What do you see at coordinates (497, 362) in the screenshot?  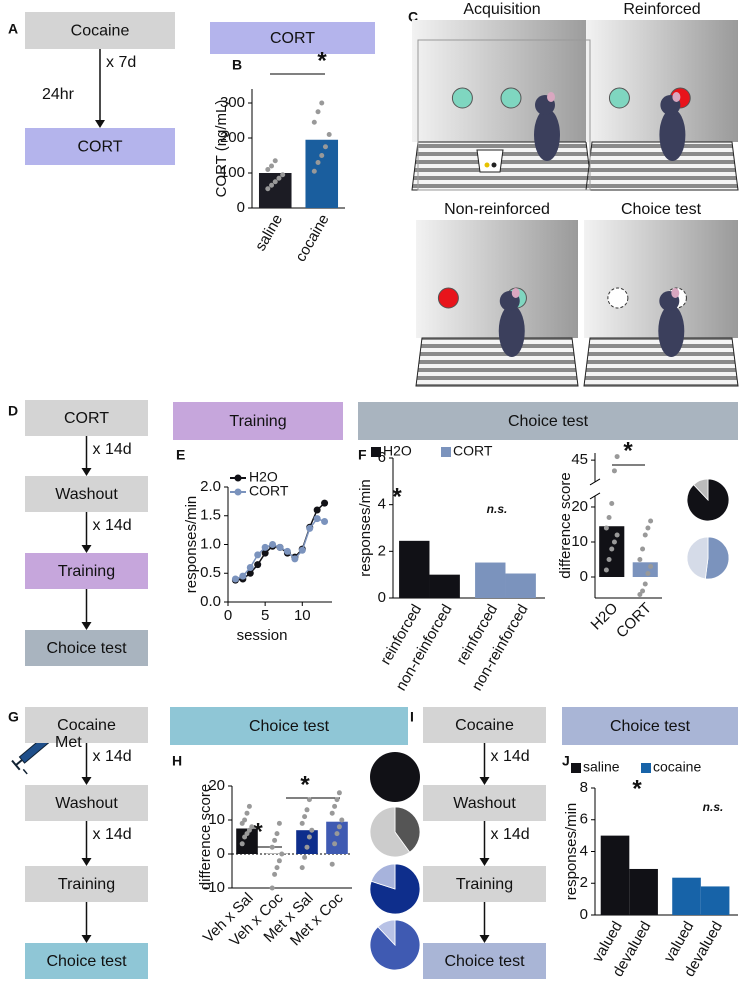 I see `scene-floor` at bounding box center [497, 362].